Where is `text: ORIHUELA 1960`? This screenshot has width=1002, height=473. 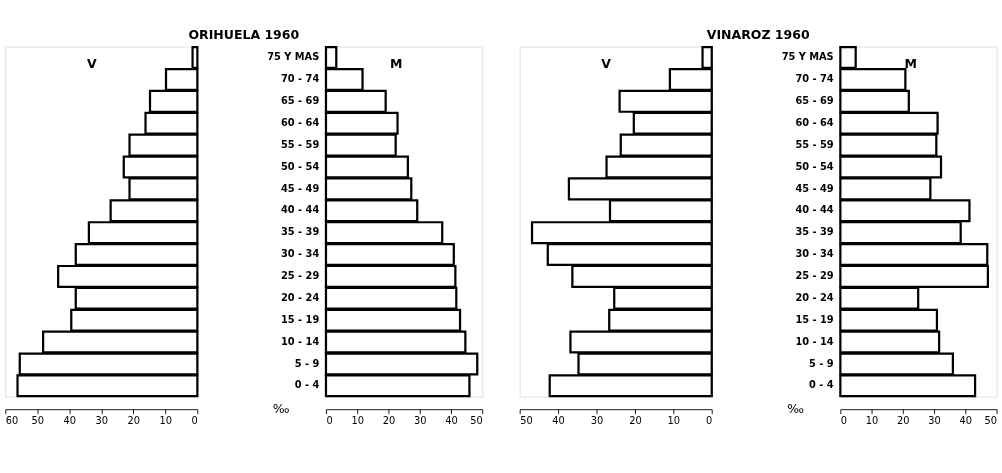
text: ORIHUELA 1960 is located at coordinates (244, 35).